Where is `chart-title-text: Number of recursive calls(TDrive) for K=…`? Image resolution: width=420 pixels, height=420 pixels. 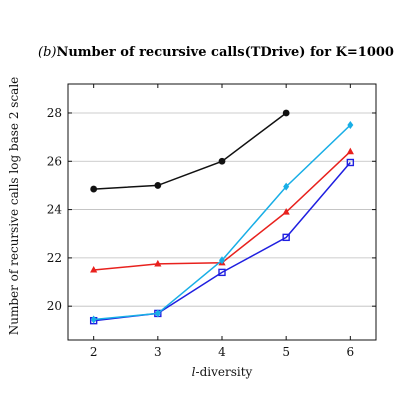 chart-title-text: Number of recursive calls(TDrive) for K=… is located at coordinates (225, 52).